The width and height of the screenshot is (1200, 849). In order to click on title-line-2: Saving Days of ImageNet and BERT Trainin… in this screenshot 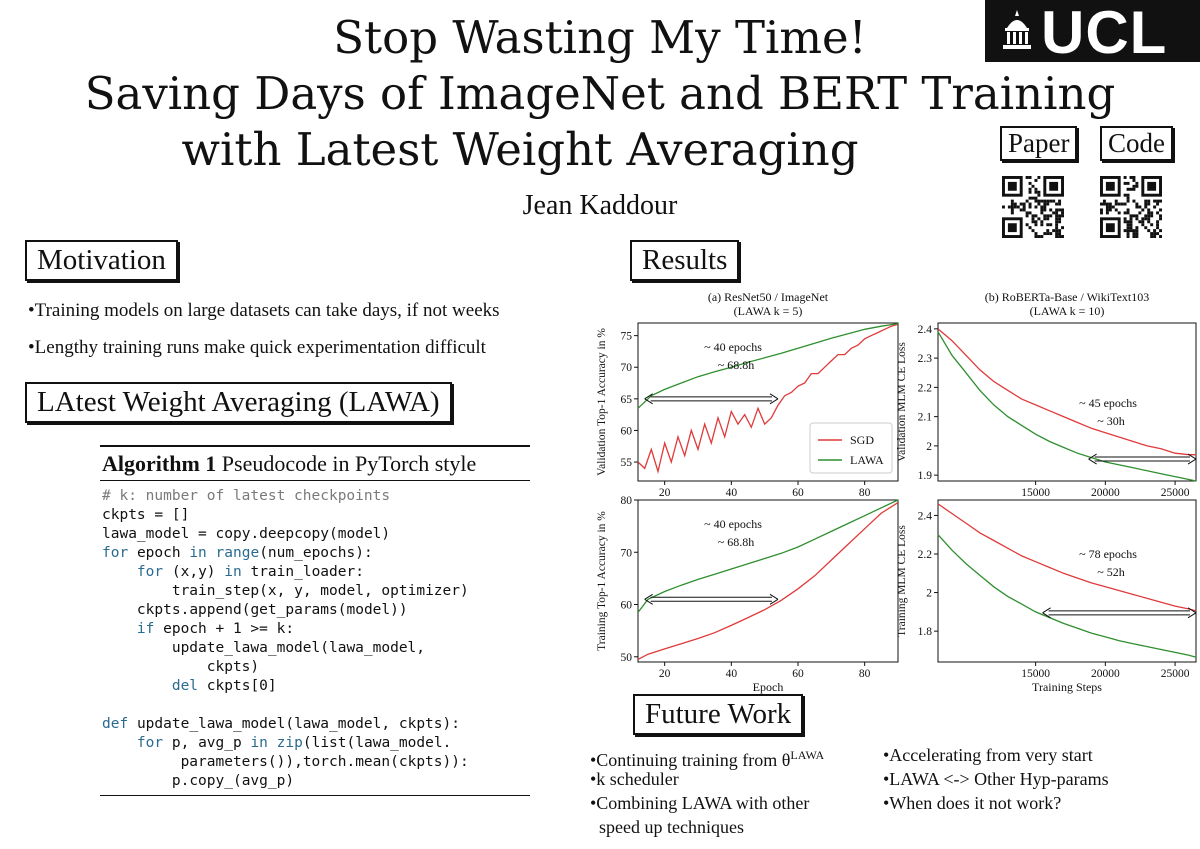, I will do `click(600, 93)`.